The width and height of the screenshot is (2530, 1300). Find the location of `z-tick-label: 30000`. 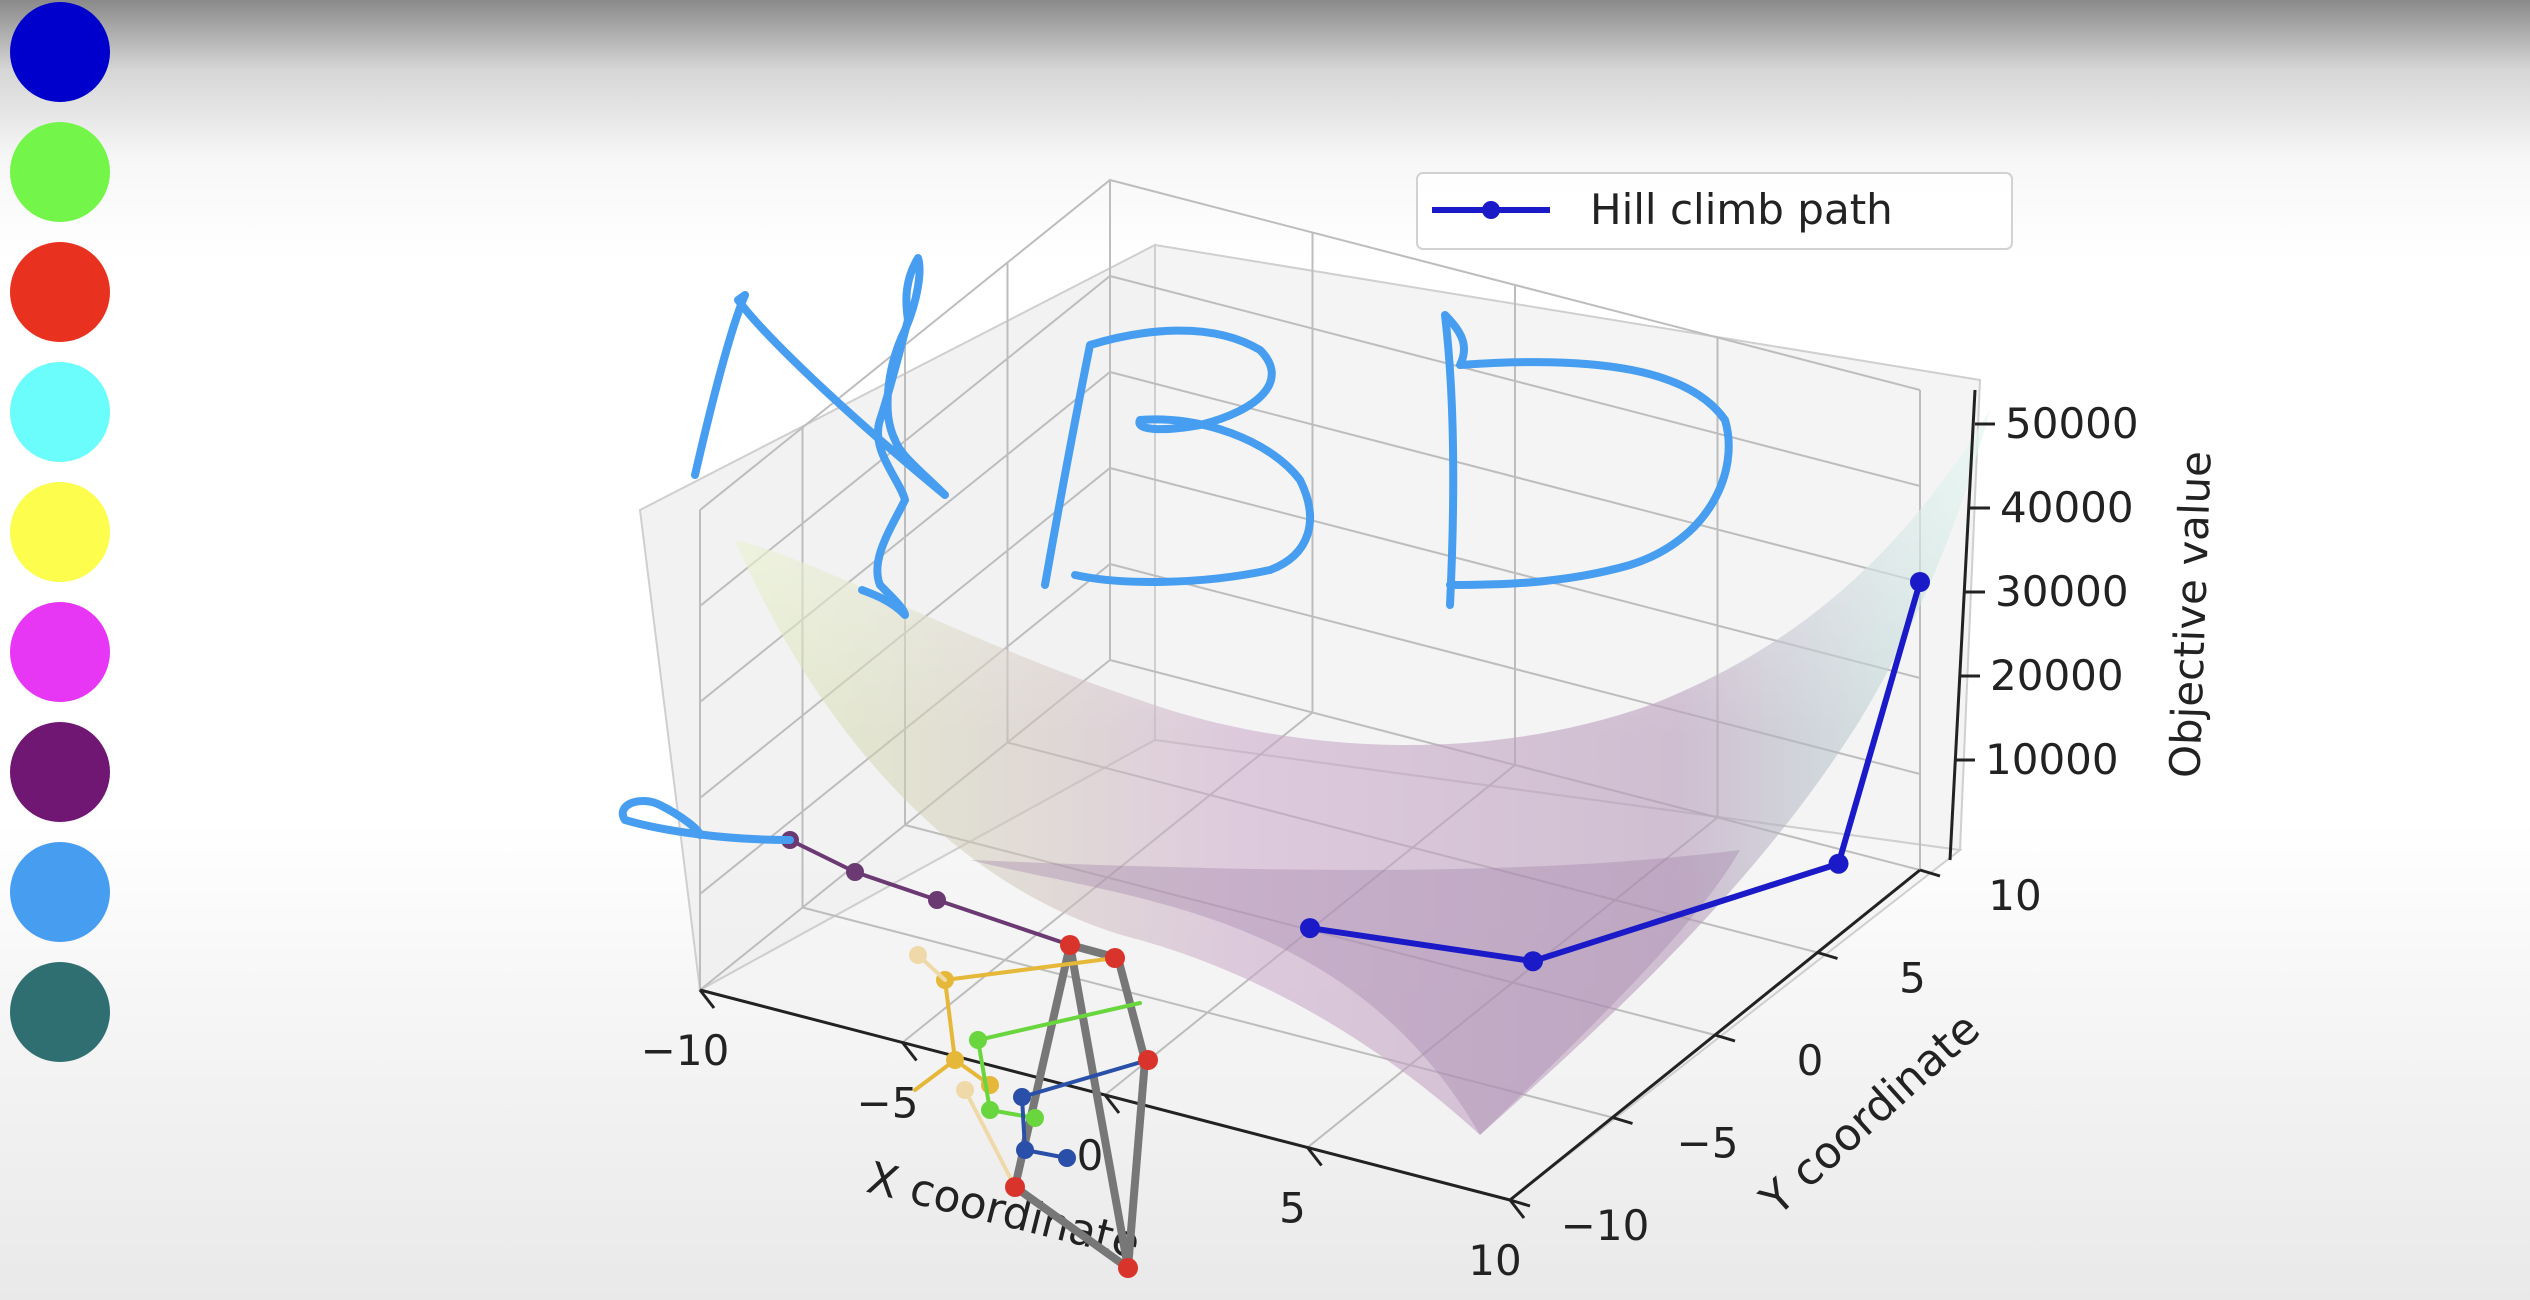

z-tick-label: 30000 is located at coordinates (2062, 591).